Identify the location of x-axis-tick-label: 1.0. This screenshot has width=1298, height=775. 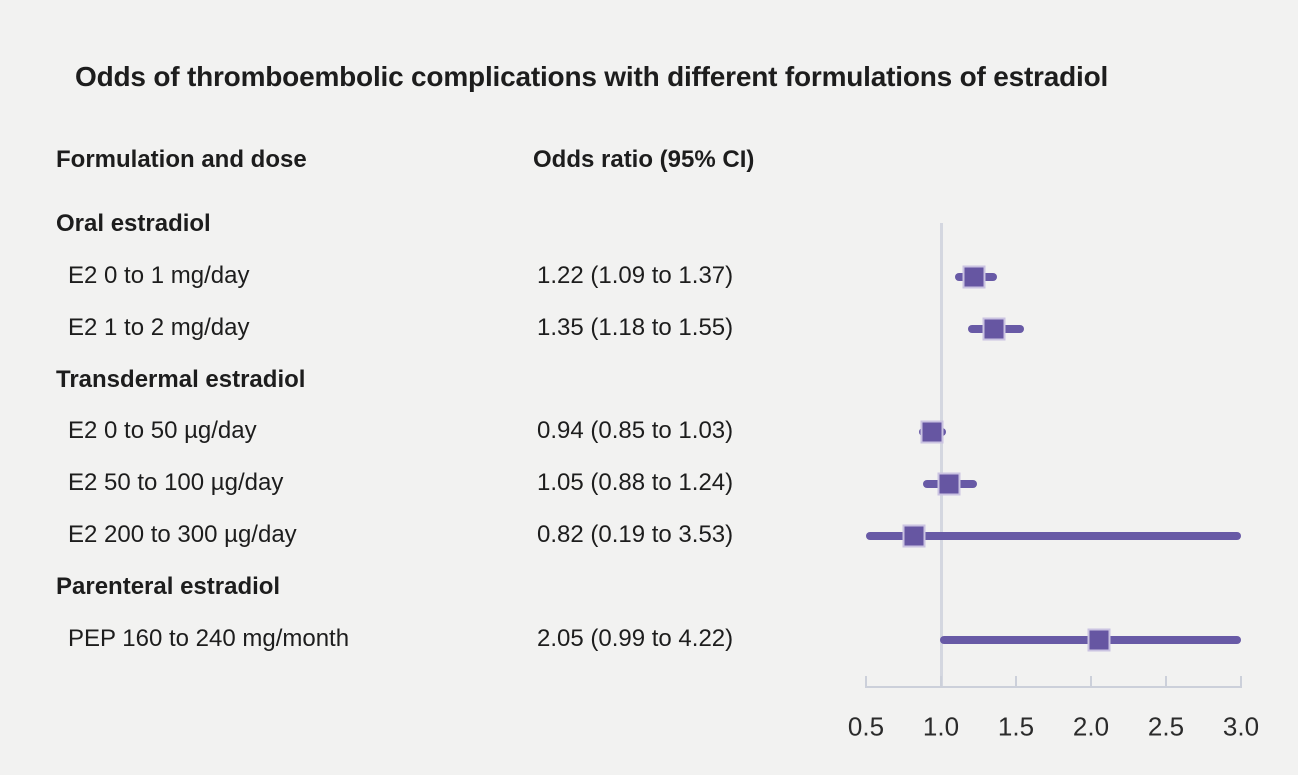
(941, 726).